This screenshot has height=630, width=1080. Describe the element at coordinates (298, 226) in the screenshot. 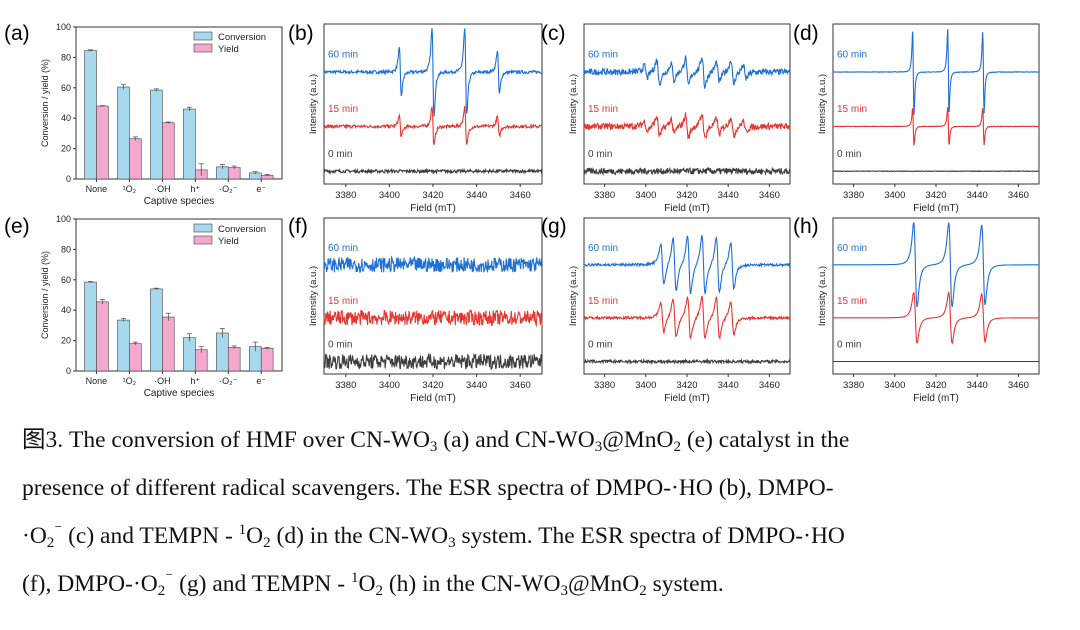

I see `panel-label-f: (f)` at that location.